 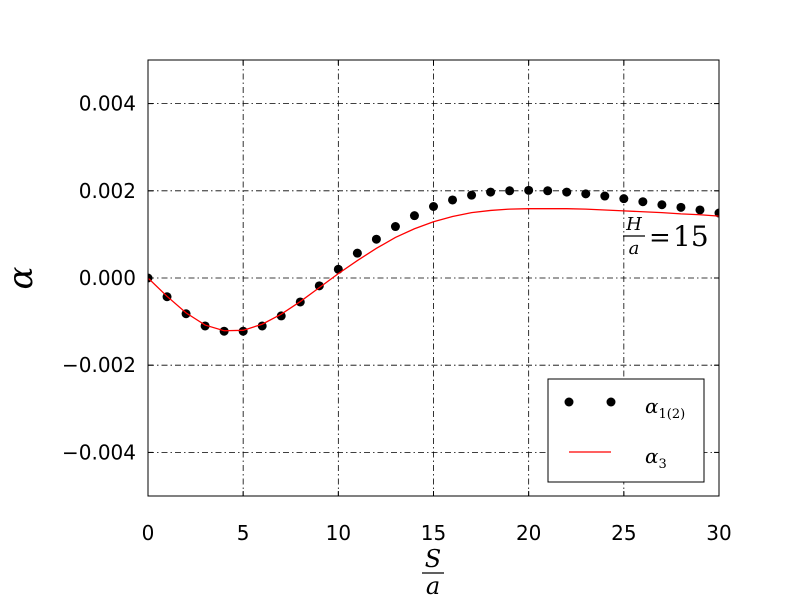 I want to click on x-tick-label: 10, so click(x=338, y=533).